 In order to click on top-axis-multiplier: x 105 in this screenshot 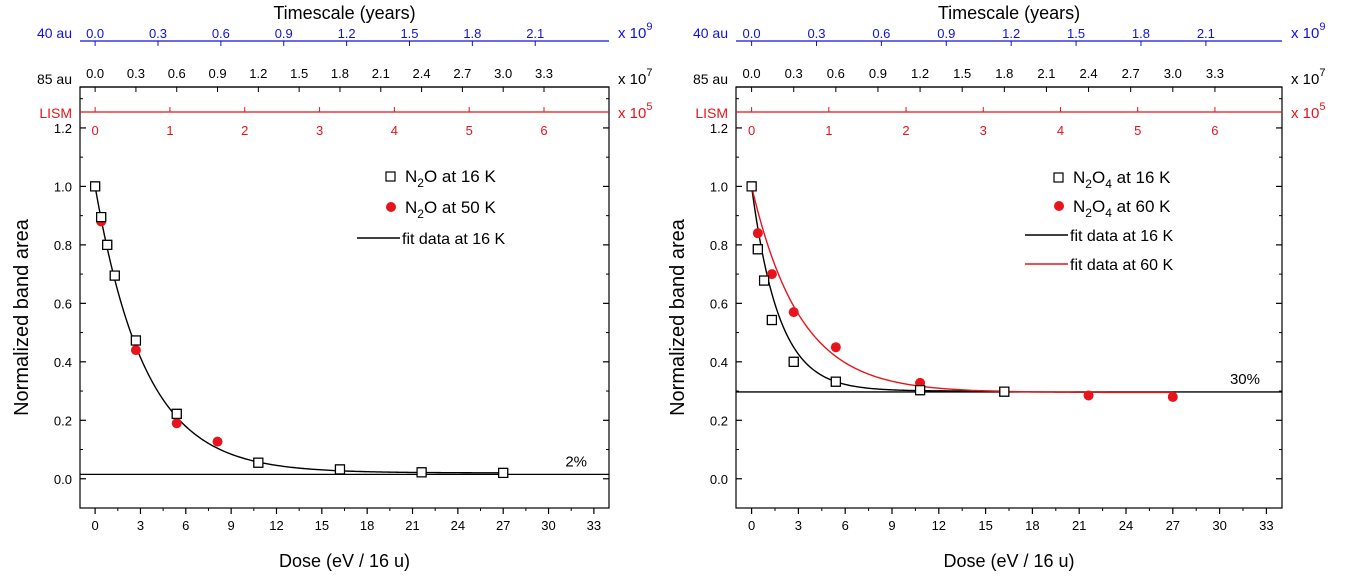, I will do `click(1308, 111)`.